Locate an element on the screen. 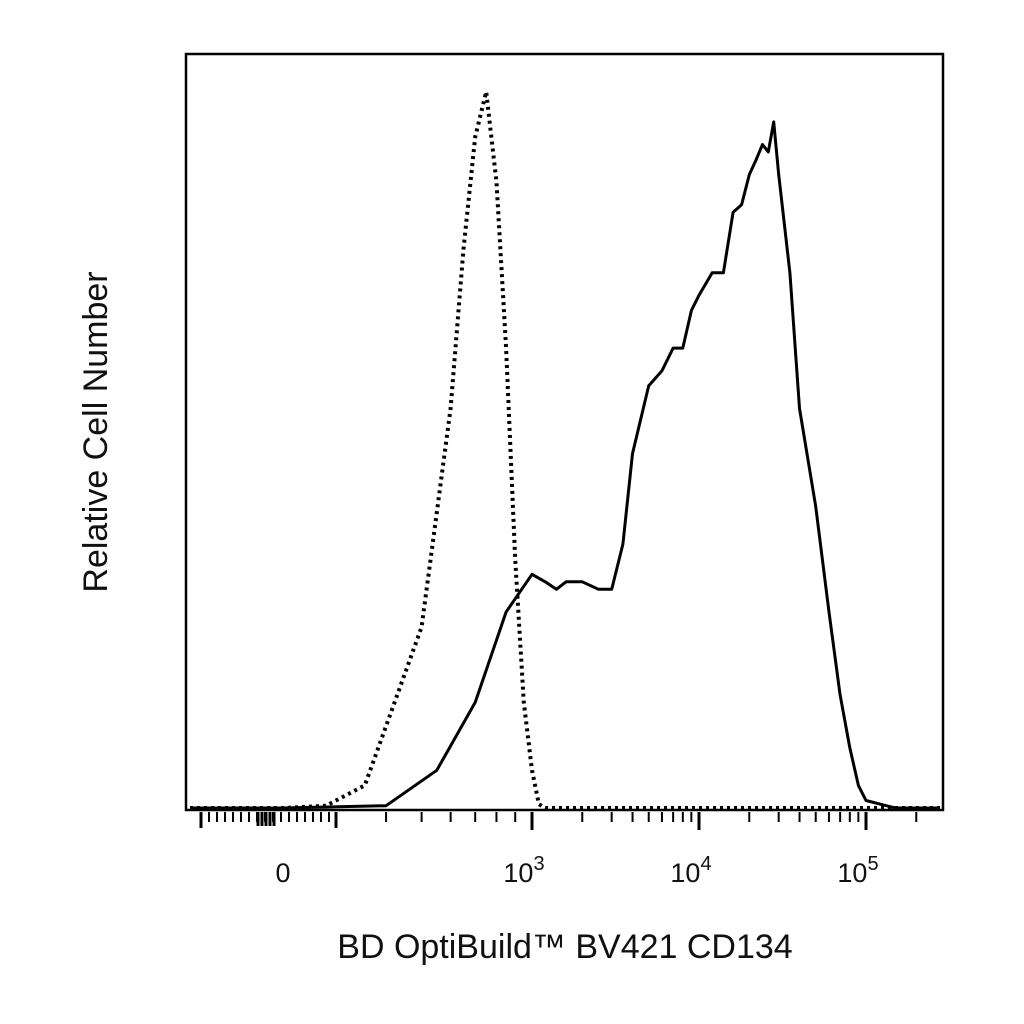 This screenshot has width=1024, height=1024. x-axis-ticks is located at coordinates (558, 821).